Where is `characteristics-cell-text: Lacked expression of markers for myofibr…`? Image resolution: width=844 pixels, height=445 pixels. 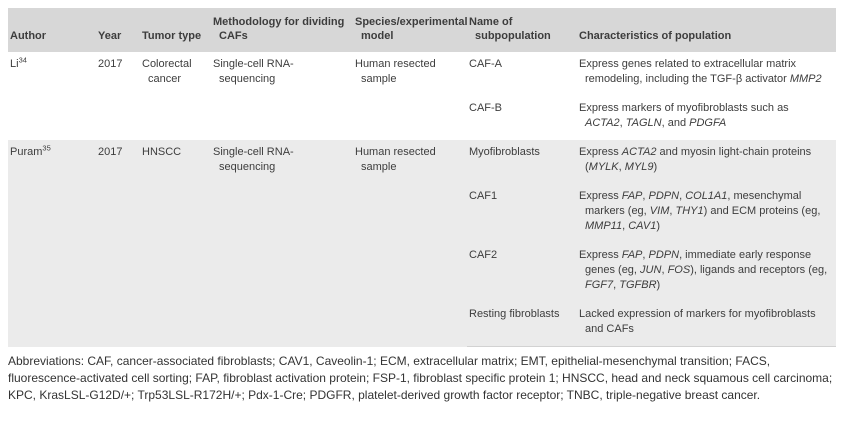
characteristics-cell-text: Lacked expression of markers for myofibr… is located at coordinates (697, 321).